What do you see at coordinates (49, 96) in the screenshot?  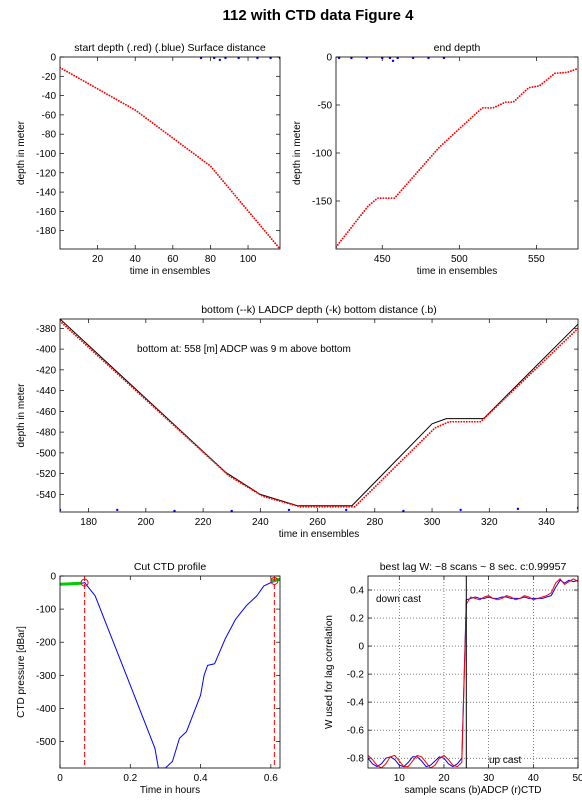 I see `y-tick-label: -40` at bounding box center [49, 96].